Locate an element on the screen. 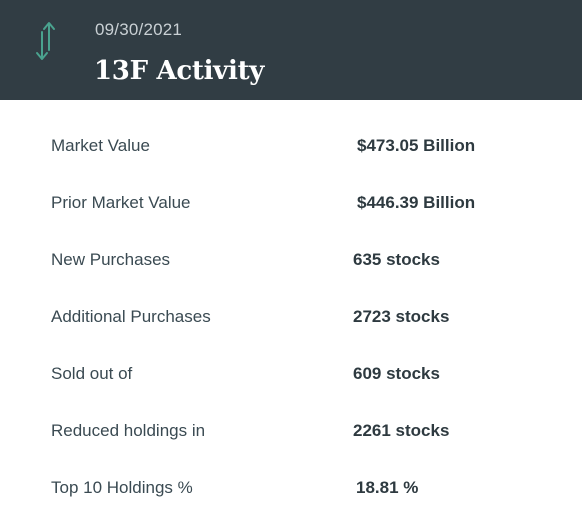  list-item-new-purchases: New Purchases 635 stocks is located at coordinates (291, 260).